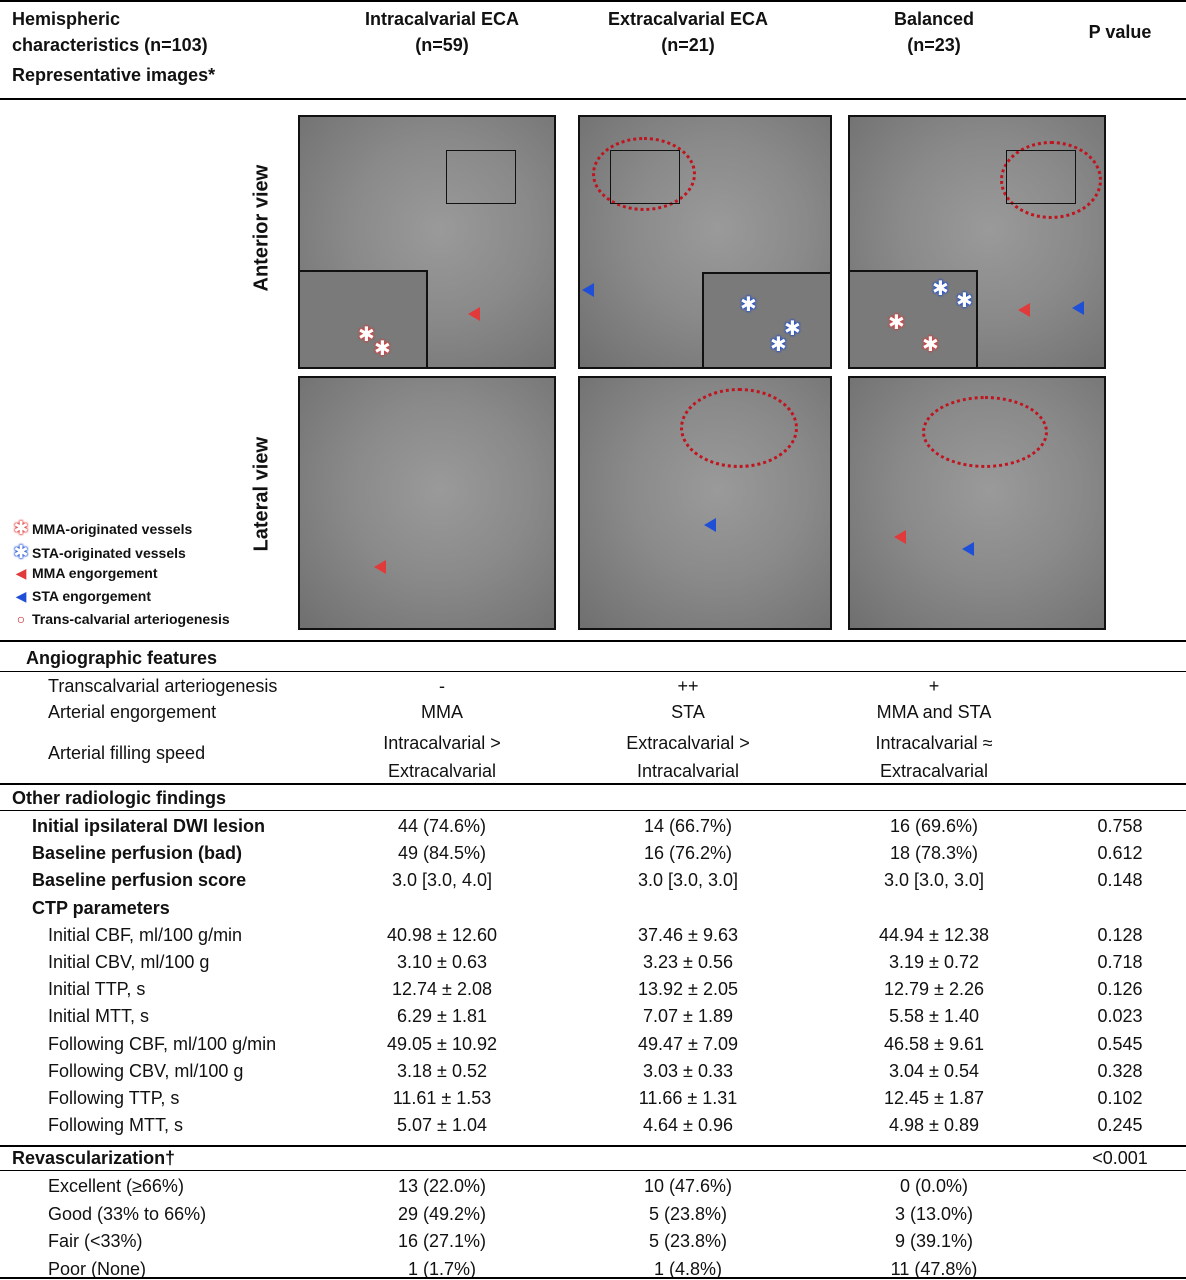 Image resolution: width=1186 pixels, height=1280 pixels. What do you see at coordinates (261, 228) in the screenshot?
I see `anterior-view-label: Anterior view` at bounding box center [261, 228].